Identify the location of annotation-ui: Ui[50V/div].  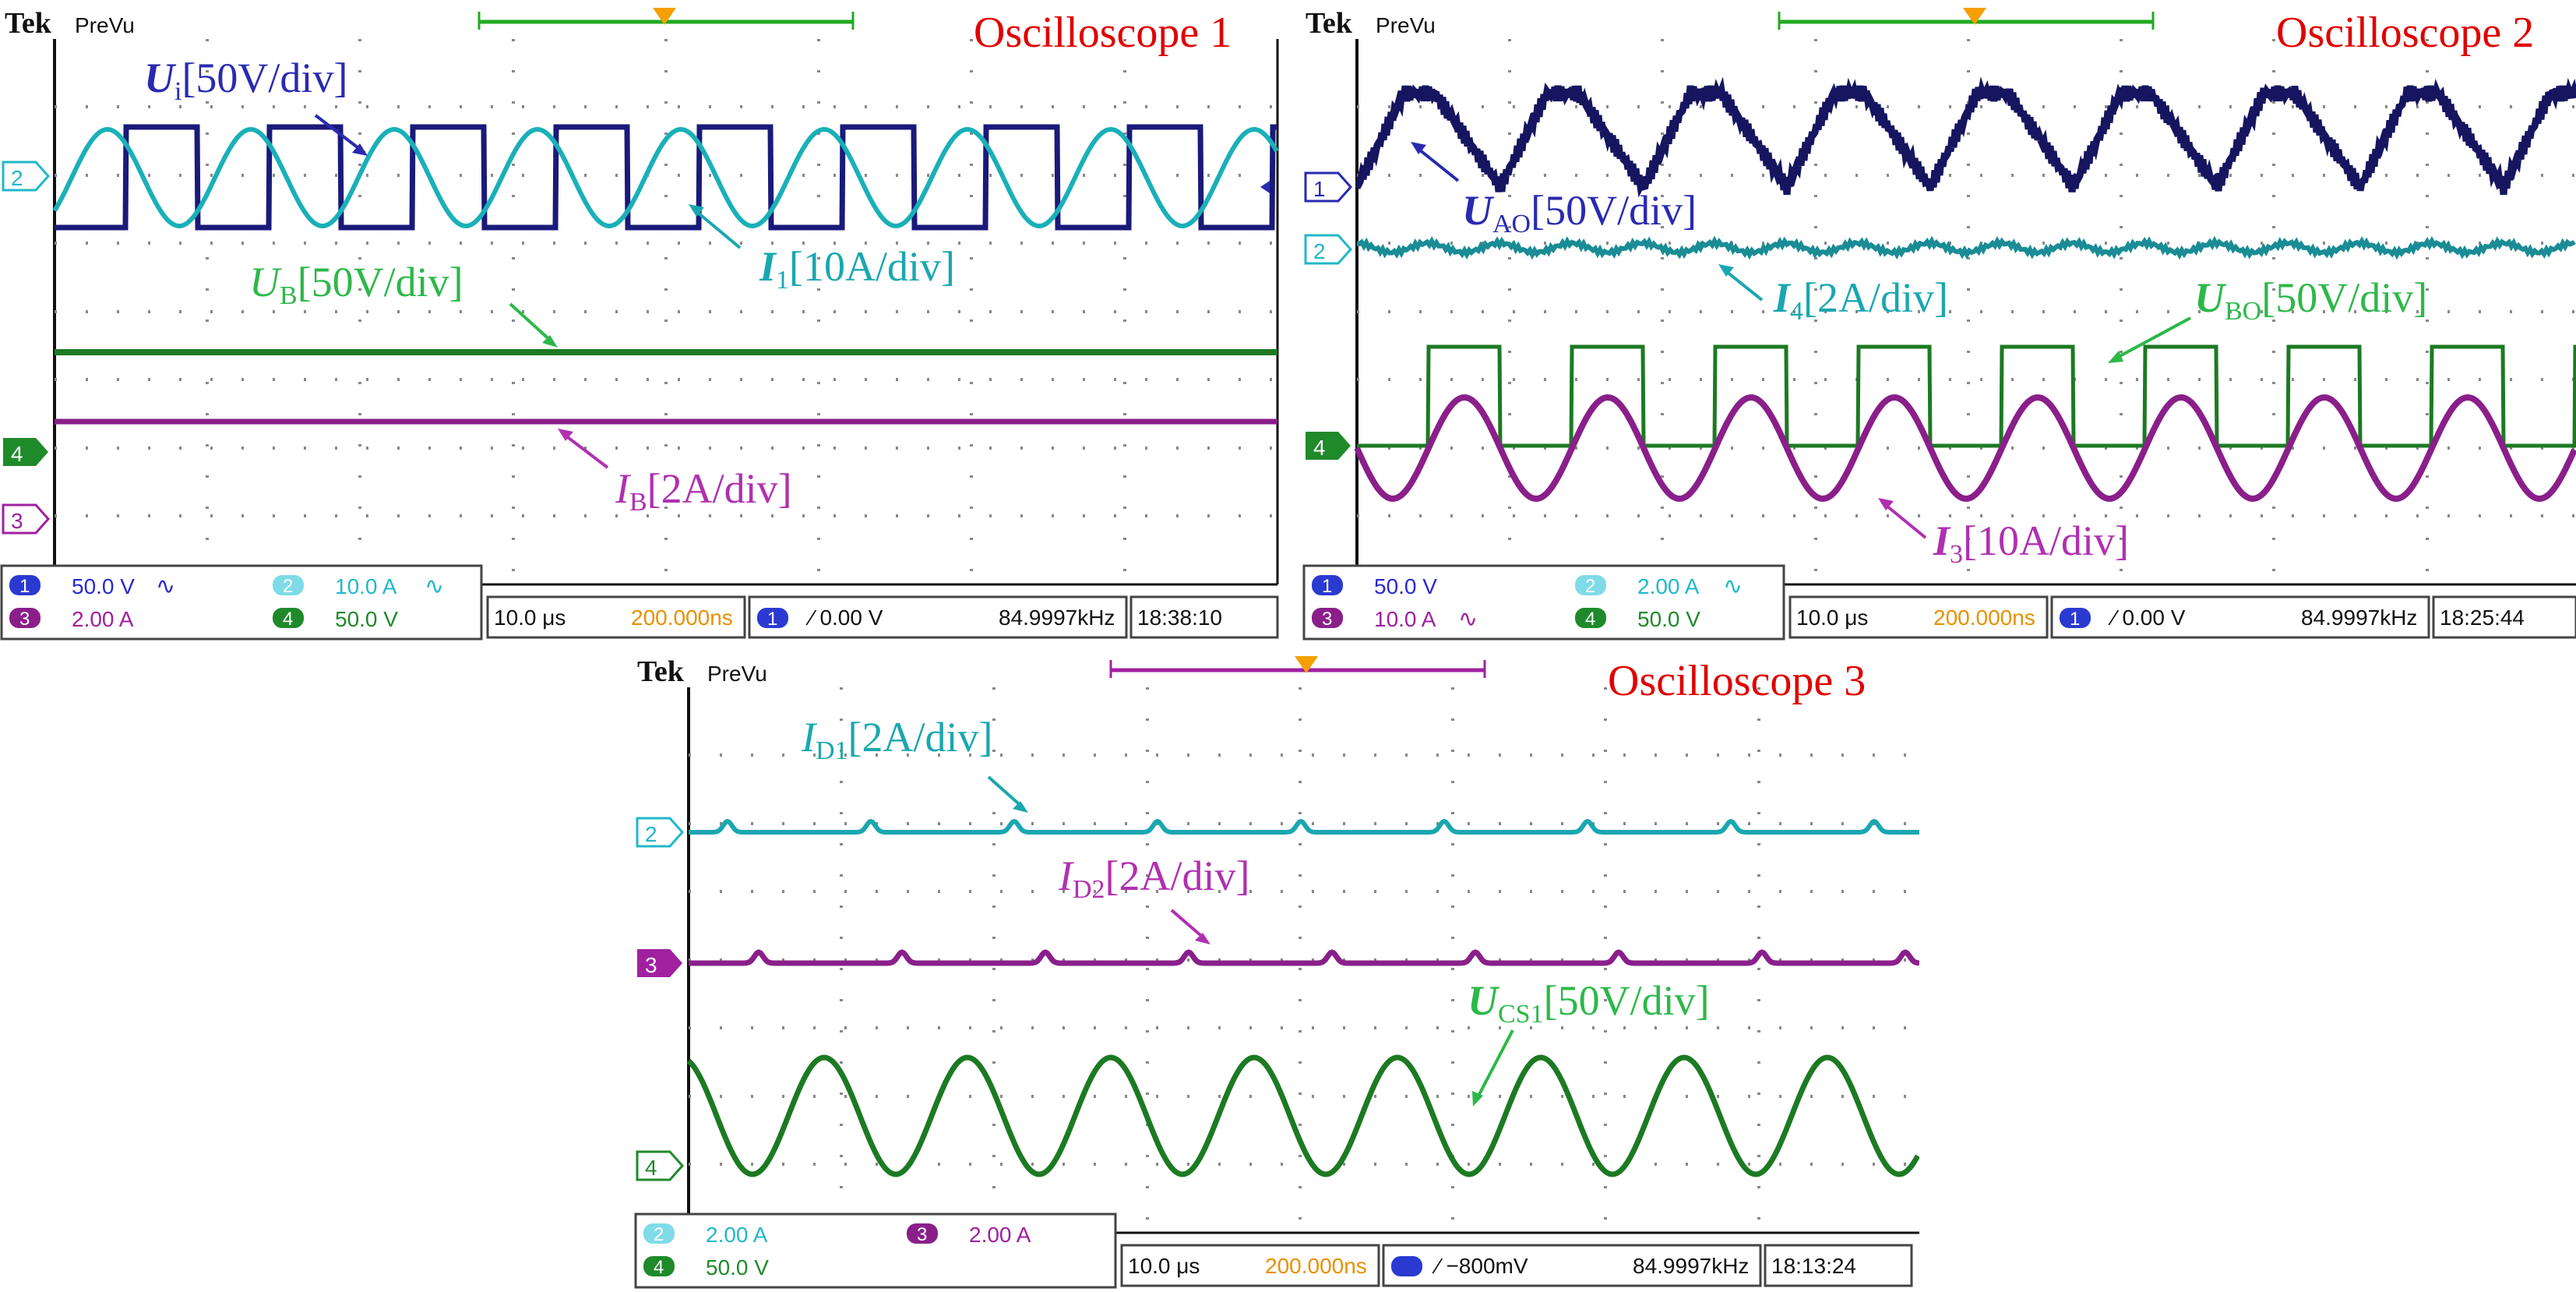
(246, 80).